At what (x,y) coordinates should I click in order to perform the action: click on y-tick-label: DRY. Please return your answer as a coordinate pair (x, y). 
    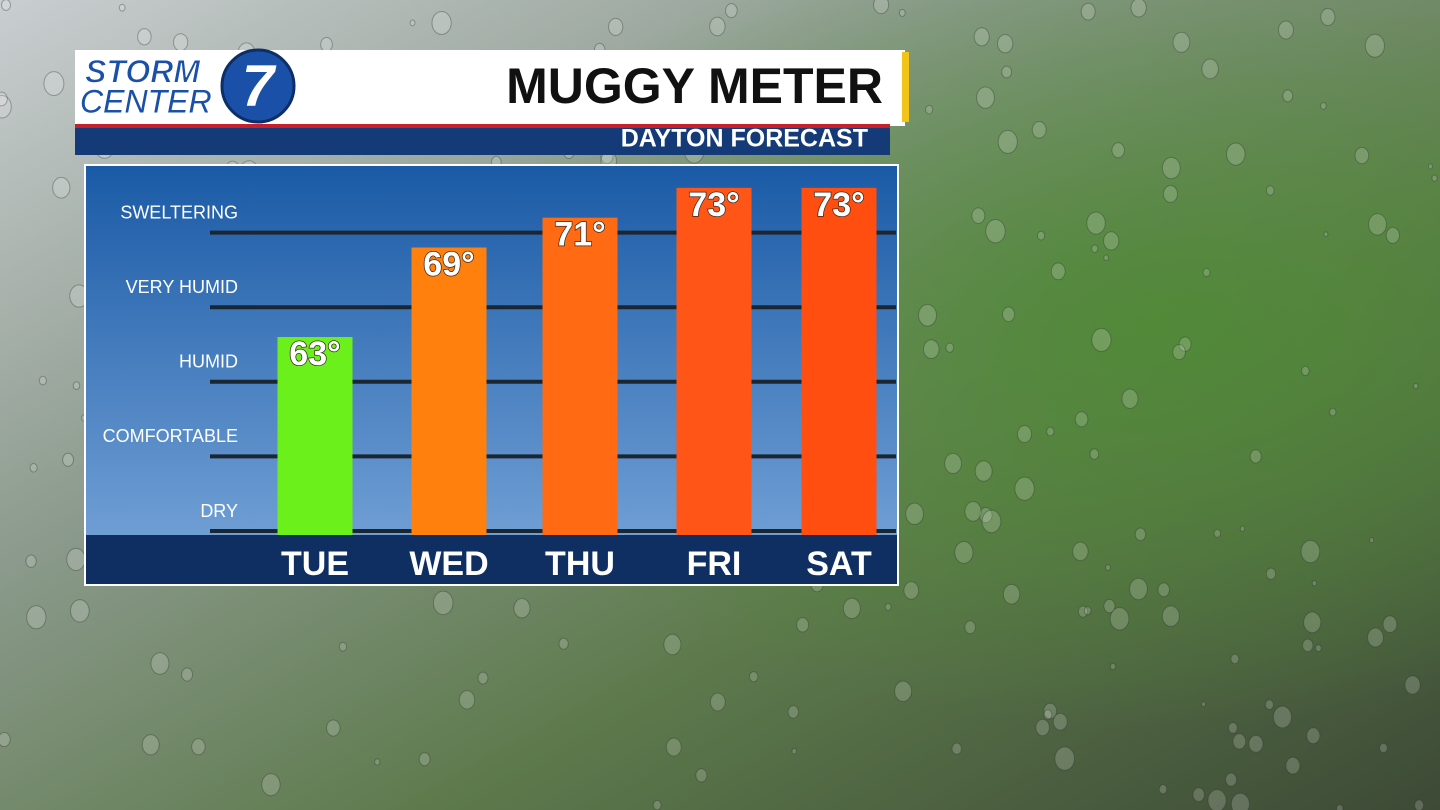
    Looking at the image, I should click on (219, 511).